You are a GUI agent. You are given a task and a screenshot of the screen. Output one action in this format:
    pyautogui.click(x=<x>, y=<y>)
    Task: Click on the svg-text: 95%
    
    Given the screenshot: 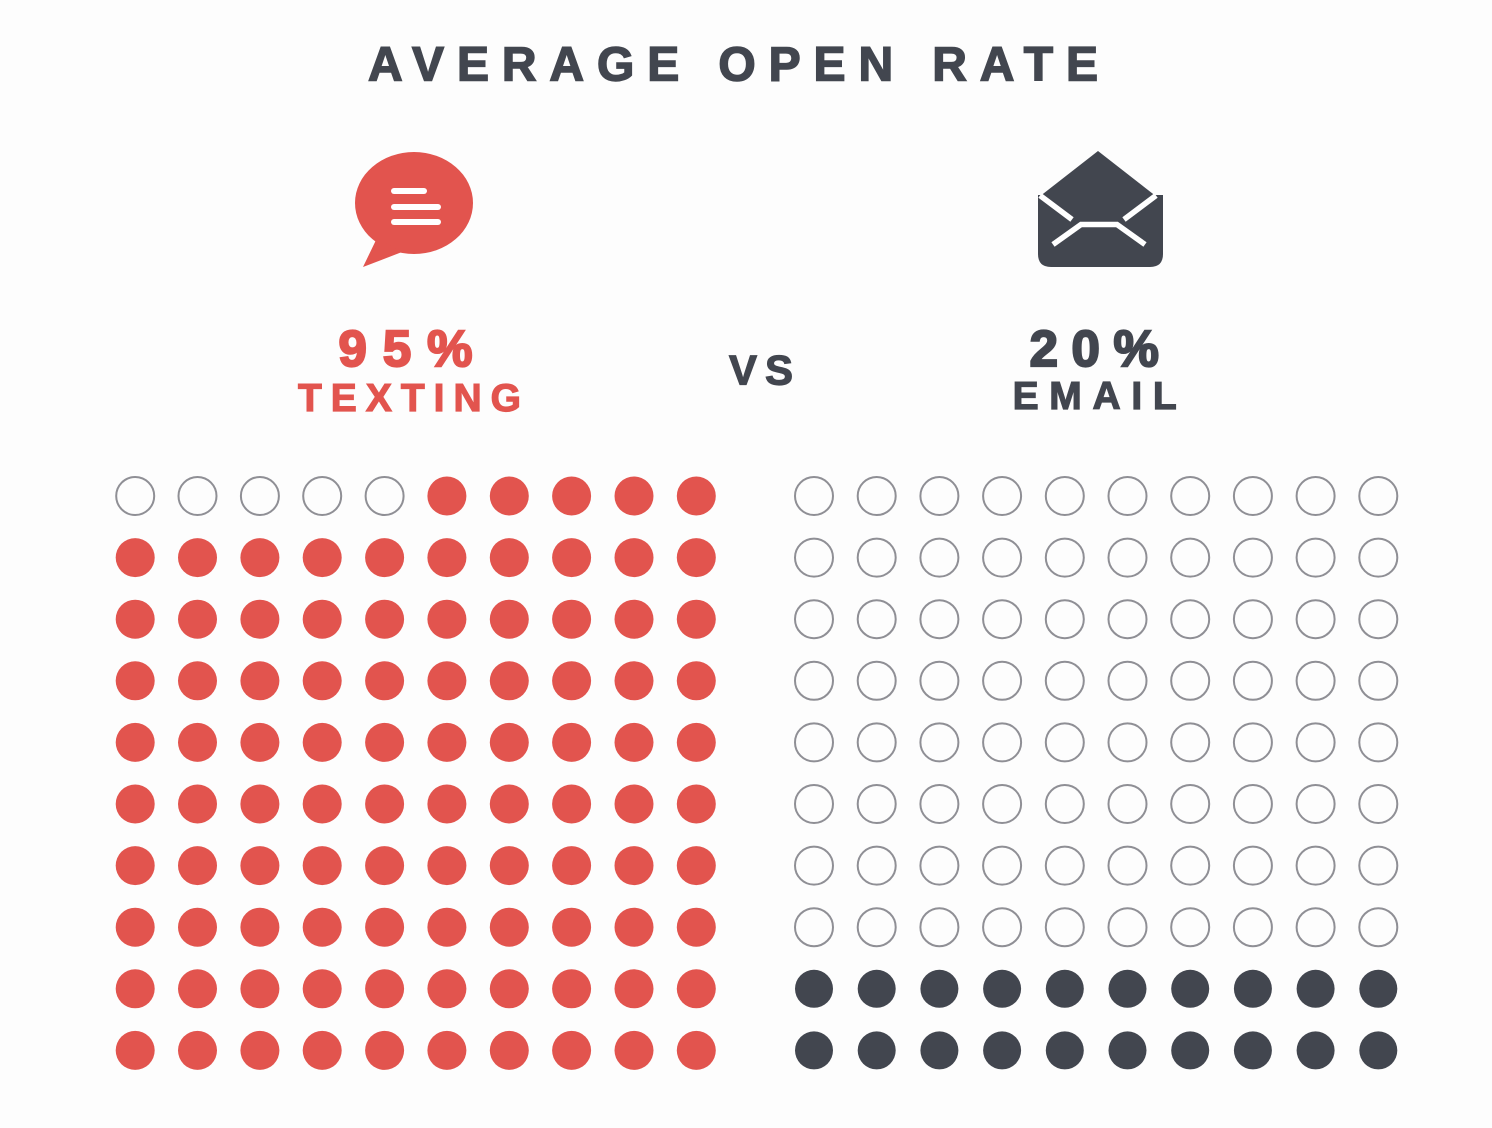 What is the action you would take?
    pyautogui.click(x=413, y=348)
    